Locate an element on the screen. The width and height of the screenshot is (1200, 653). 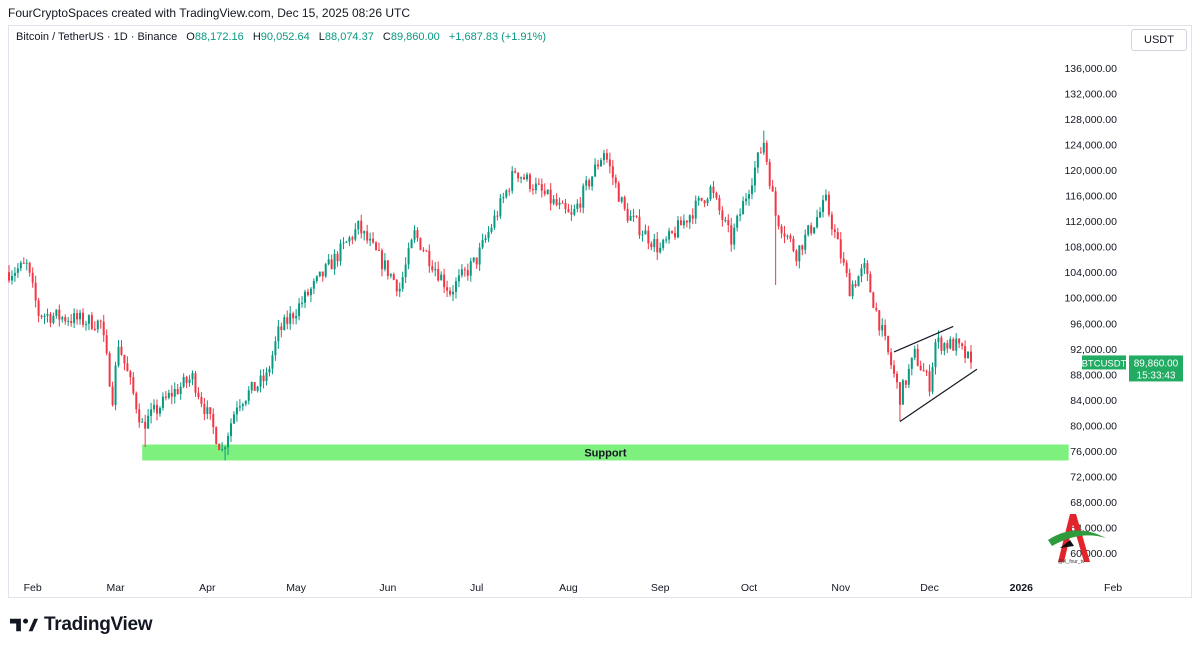
support-label: Support is located at coordinates (605, 453).